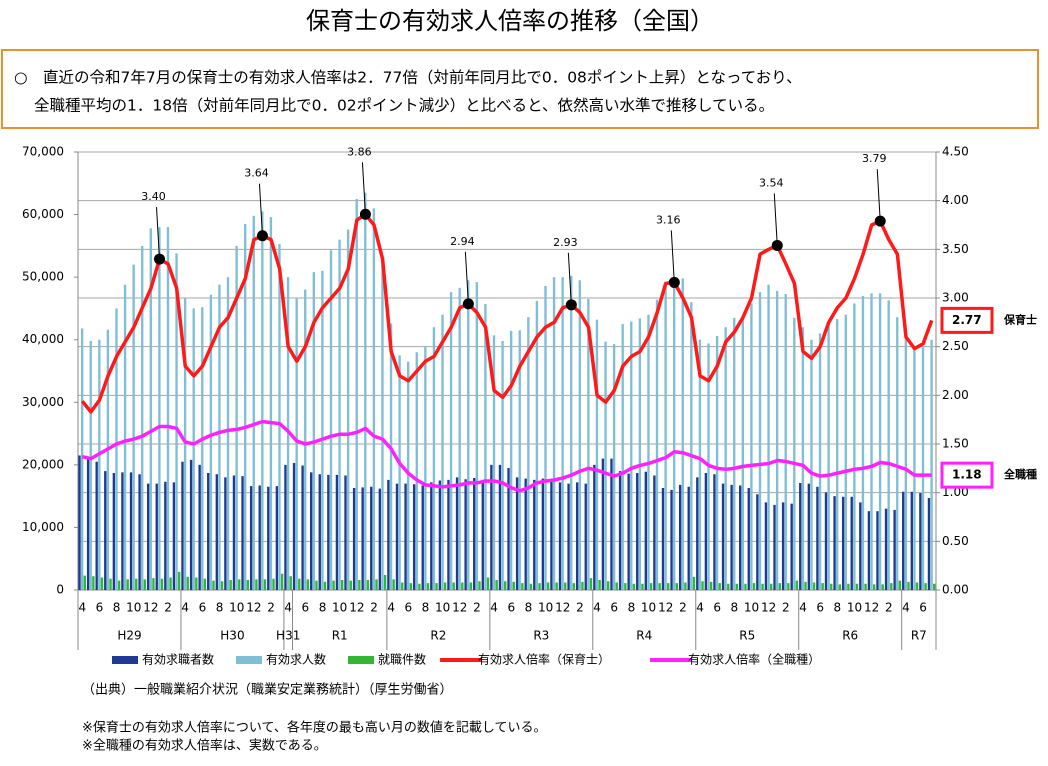  Describe the element at coordinates (43, 339) in the screenshot. I see `y-tick-label: 40,000` at that location.